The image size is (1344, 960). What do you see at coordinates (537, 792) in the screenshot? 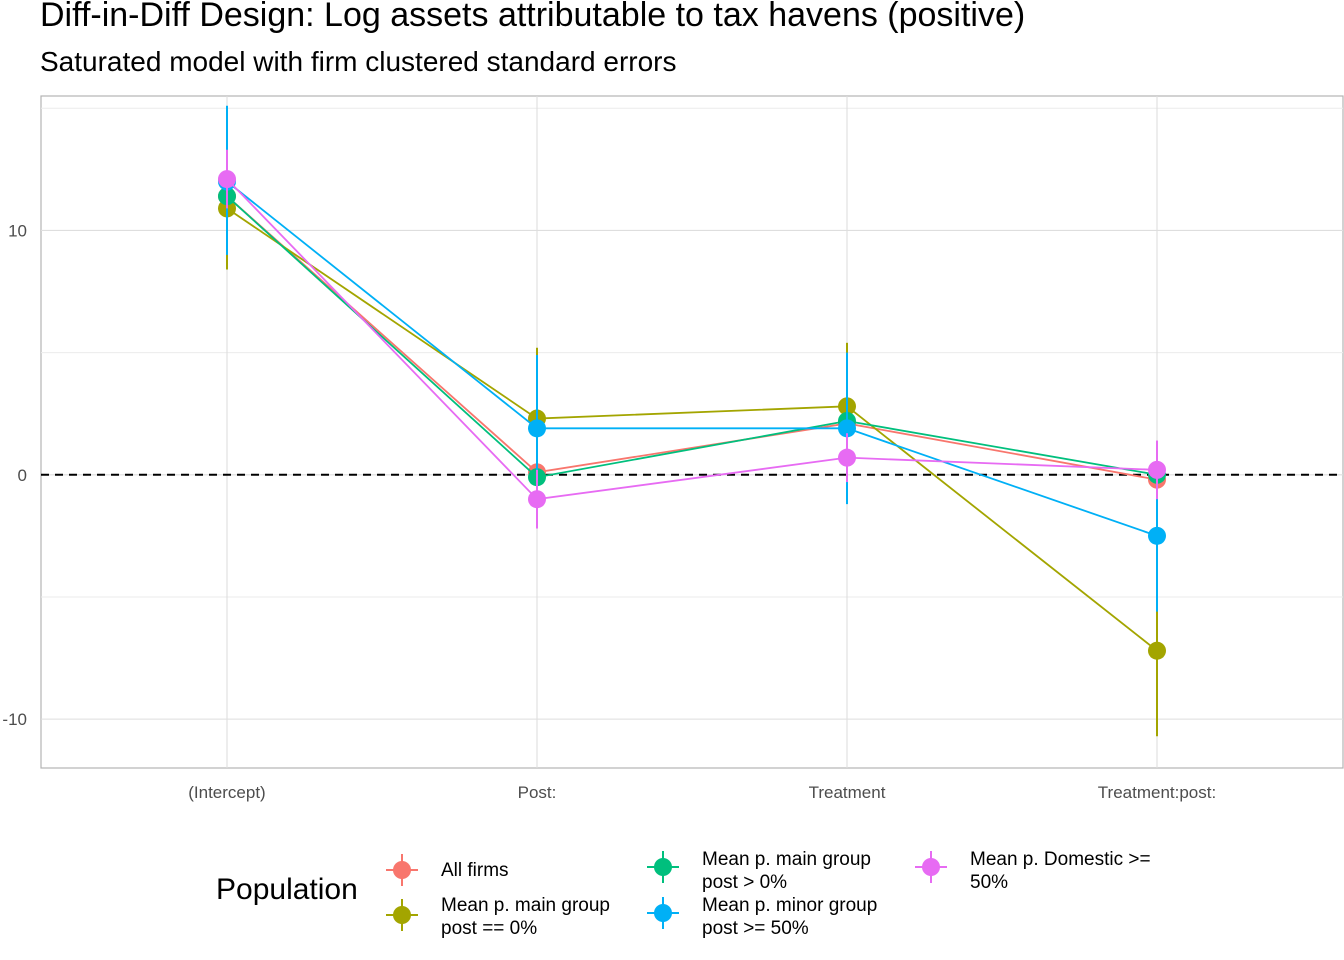
I see `x-tick-label: Post:` at bounding box center [537, 792].